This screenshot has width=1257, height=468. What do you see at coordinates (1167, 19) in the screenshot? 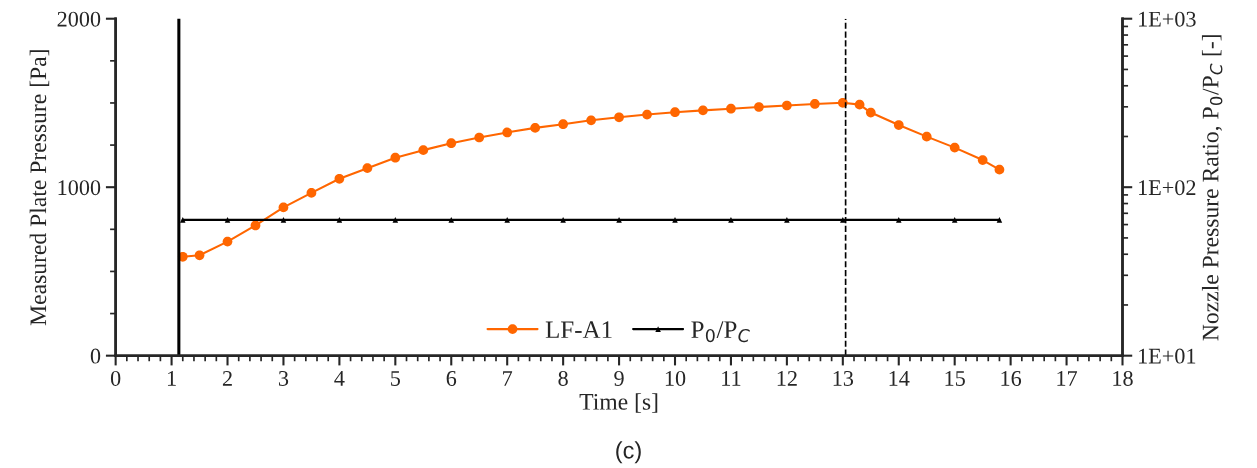
I see `y2-tick-label: 1E+03` at bounding box center [1167, 19].